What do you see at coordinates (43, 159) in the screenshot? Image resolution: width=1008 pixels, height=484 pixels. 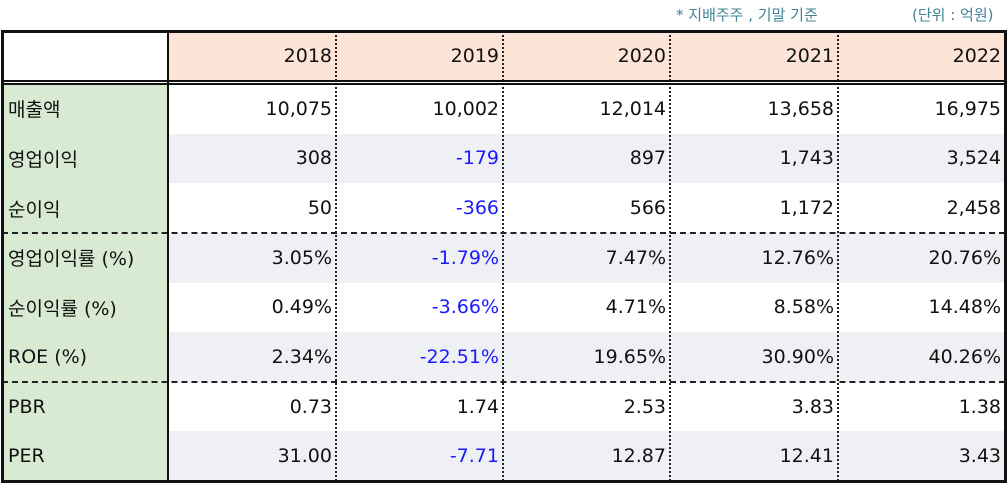 I see `row-label: 영업이익` at bounding box center [43, 159].